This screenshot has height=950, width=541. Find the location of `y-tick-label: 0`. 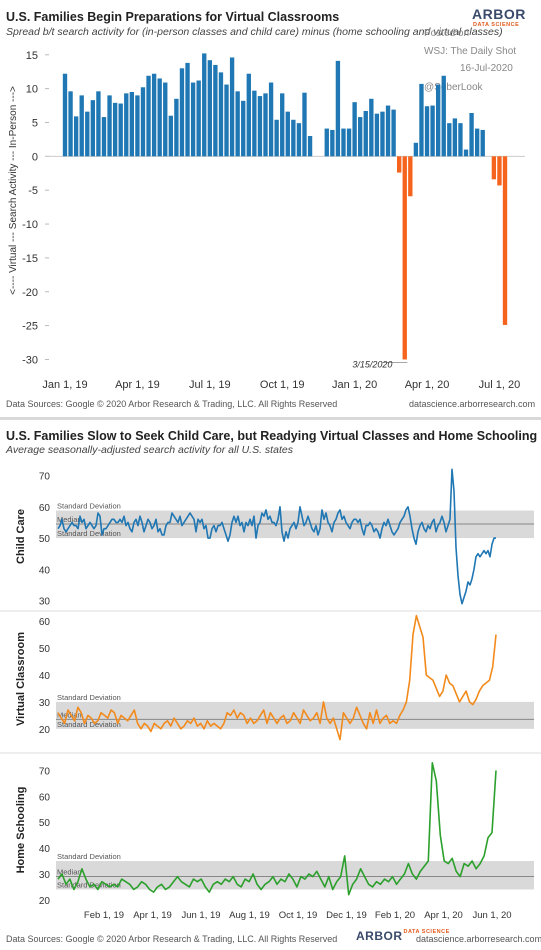

y-tick-label: 0 is located at coordinates (35, 157).